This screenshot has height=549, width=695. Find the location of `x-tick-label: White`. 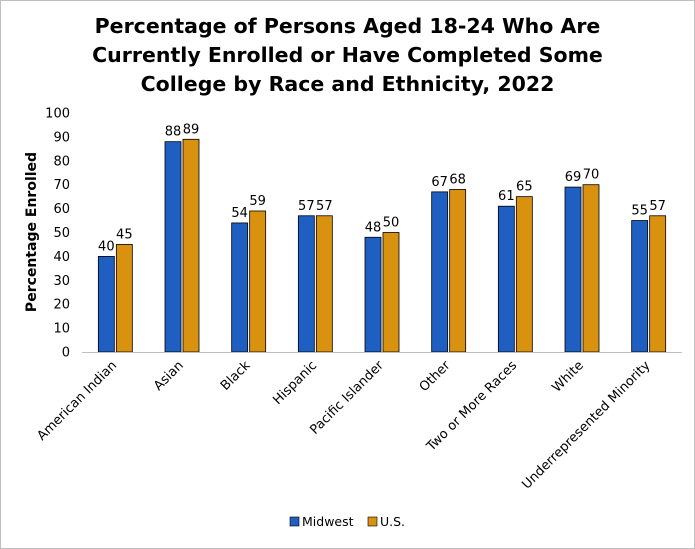

x-tick-label: White is located at coordinates (567, 376).